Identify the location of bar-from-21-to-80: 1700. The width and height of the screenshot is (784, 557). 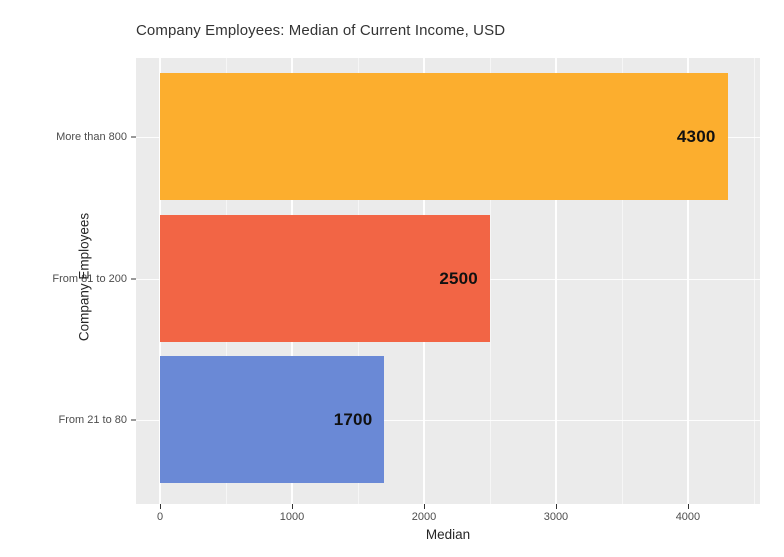
(272, 419).